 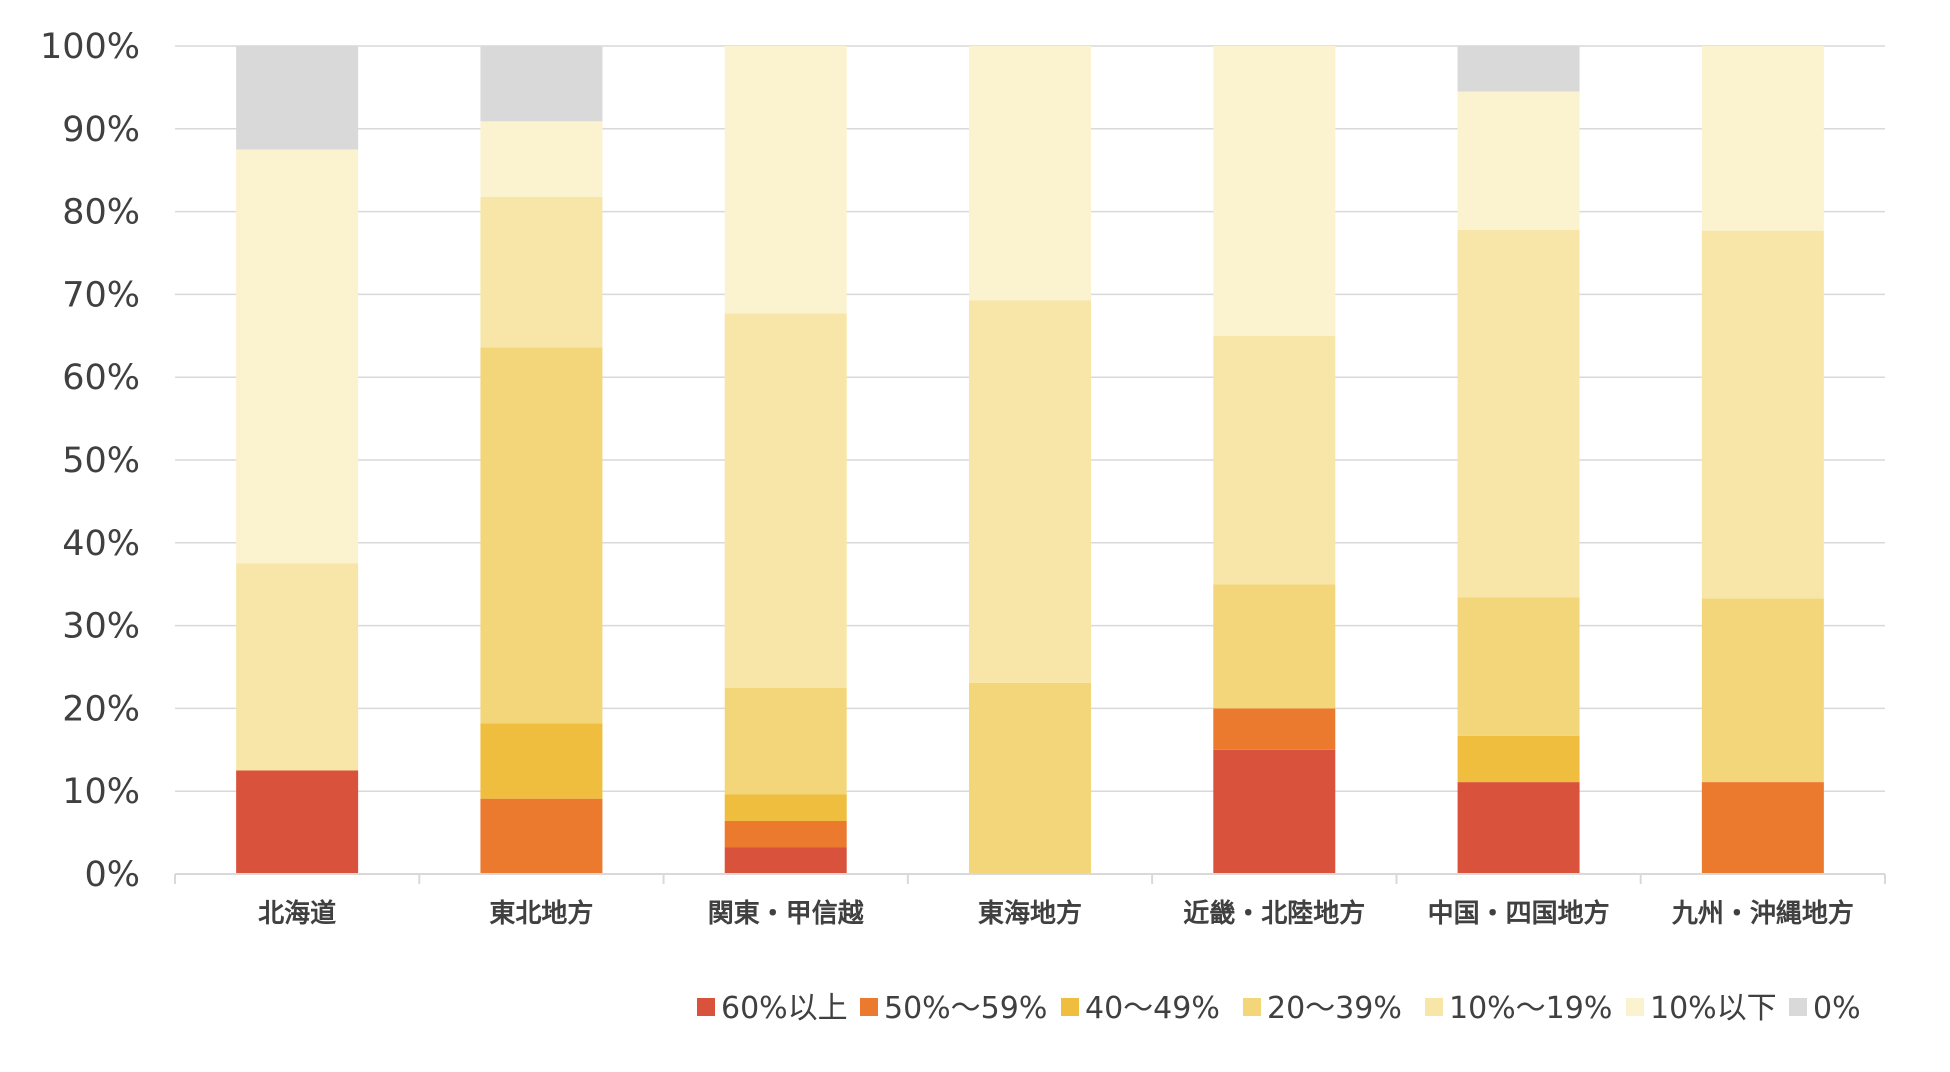 What do you see at coordinates (101, 792) in the screenshot?
I see `y-tick-label: 10%` at bounding box center [101, 792].